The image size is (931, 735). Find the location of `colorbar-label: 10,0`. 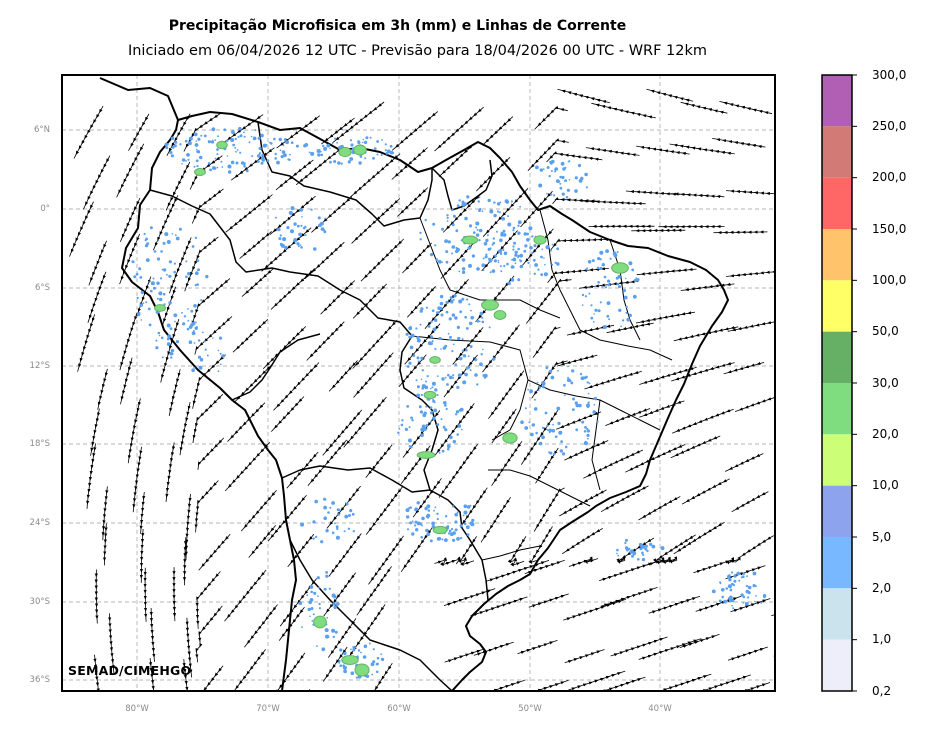

colorbar-label: 10,0 is located at coordinates (885, 485).